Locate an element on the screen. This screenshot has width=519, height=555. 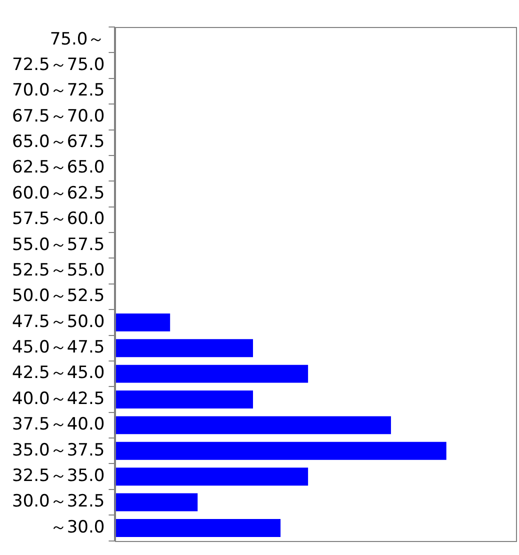
y-tick-label: 70.0～72.5 is located at coordinates (58, 90).